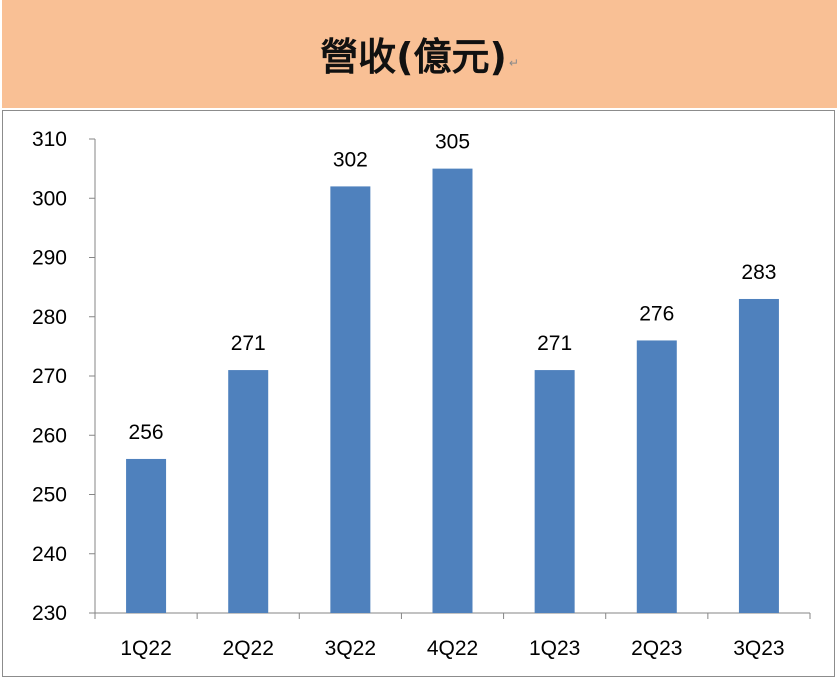 The height and width of the screenshot is (681, 839). What do you see at coordinates (49, 198) in the screenshot?
I see `y-tick-label: 300` at bounding box center [49, 198].